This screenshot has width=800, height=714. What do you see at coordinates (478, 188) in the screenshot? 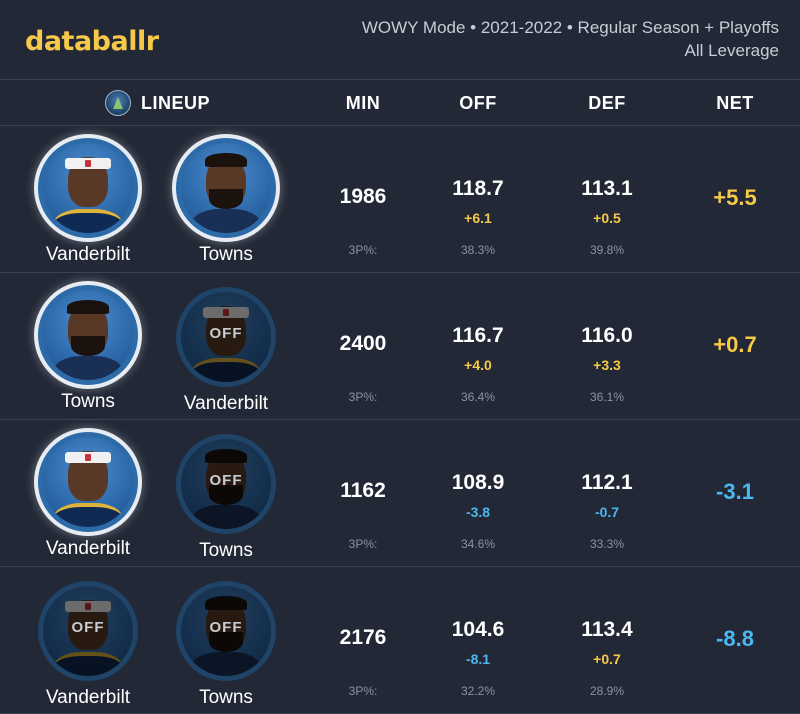
I see `off-rating: 118.7` at bounding box center [478, 188].